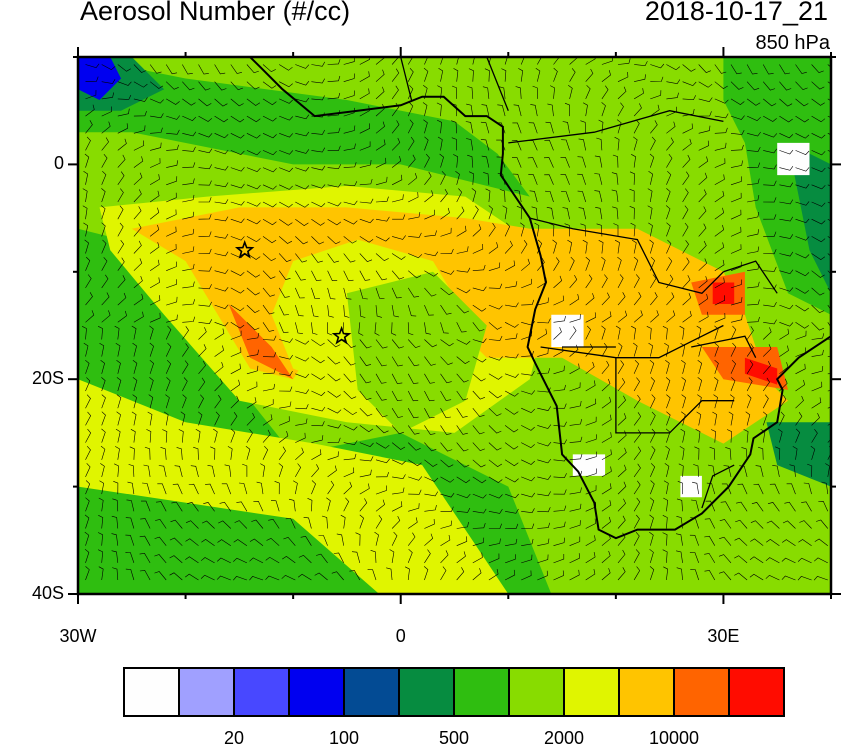 This screenshot has width=850, height=750. Describe the element at coordinates (724, 346) in the screenshot. I see `country-border` at that location.